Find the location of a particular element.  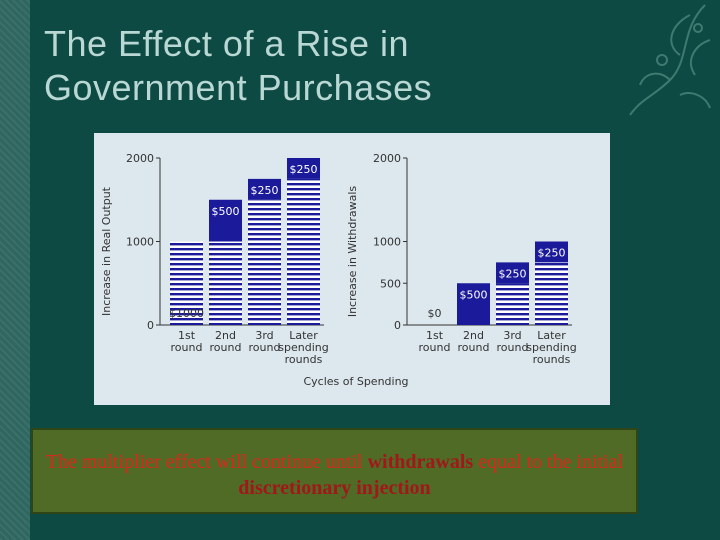

callout-bold-withdrawals: withdrawals is located at coordinates (420, 462).